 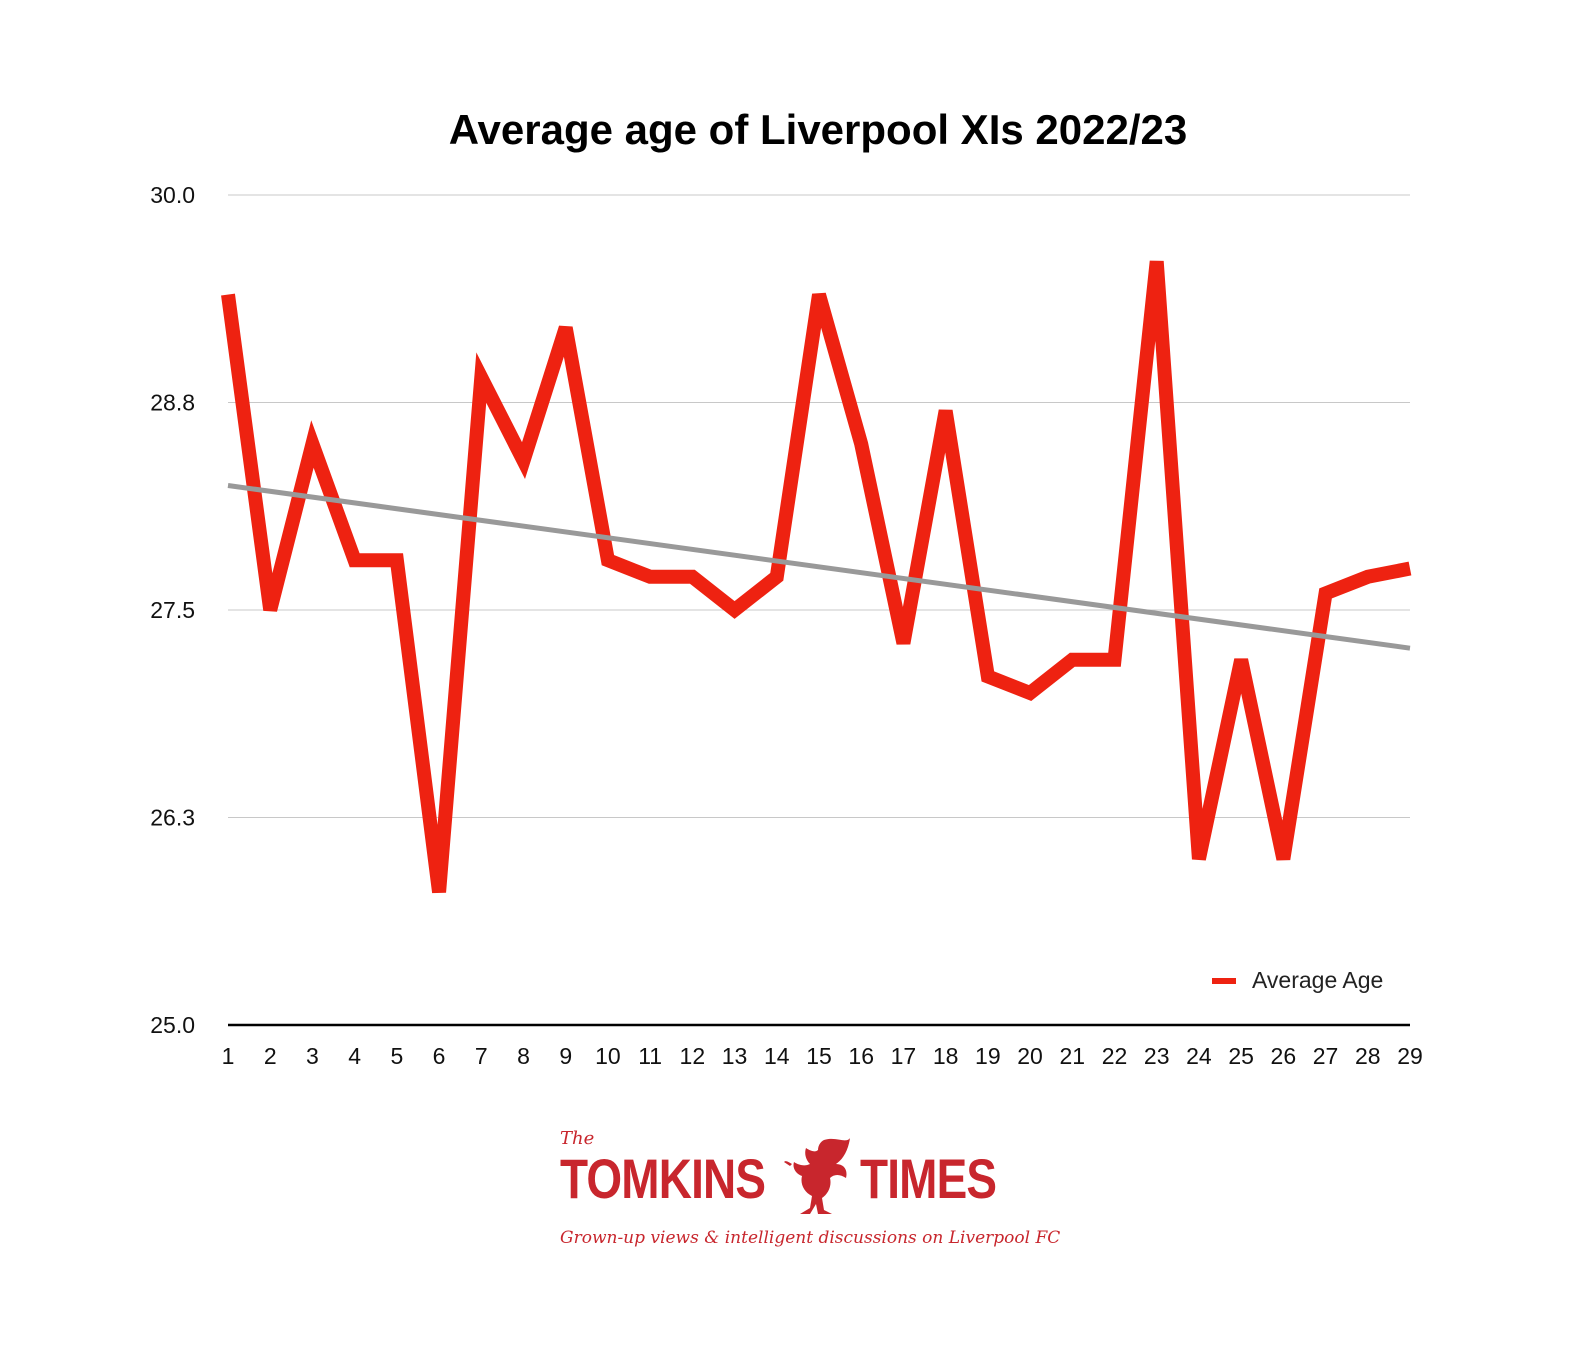 I want to click on x-tick-label: 16, so click(x=861, y=1056).